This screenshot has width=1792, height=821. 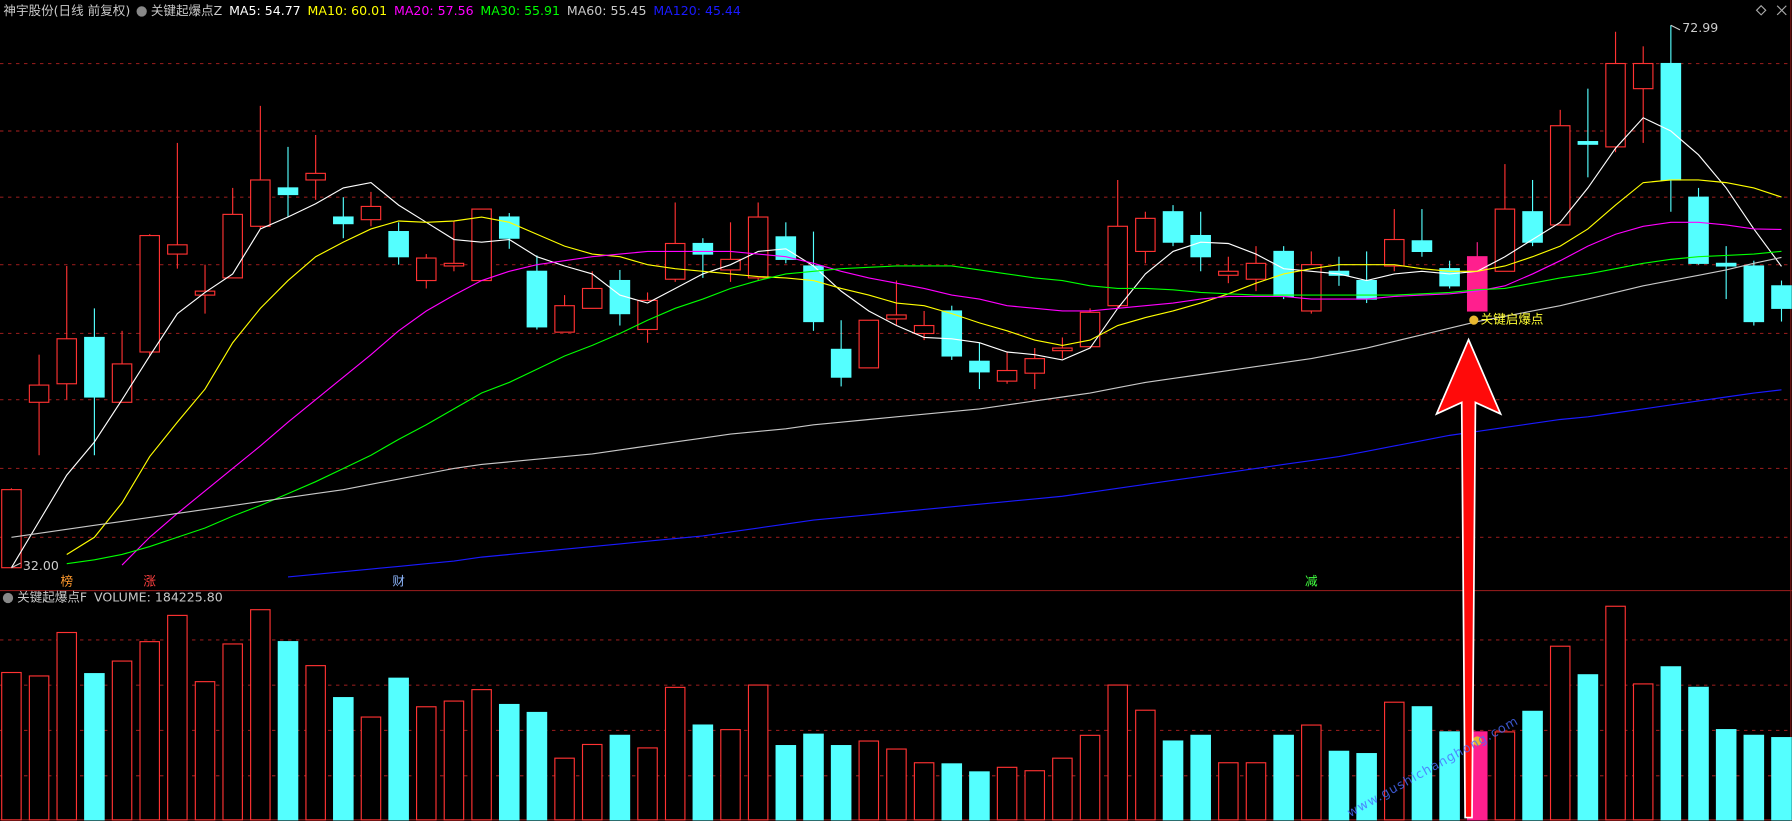 What do you see at coordinates (348, 10) in the screenshot?
I see `ma-legend: MA10: 60.01` at bounding box center [348, 10].